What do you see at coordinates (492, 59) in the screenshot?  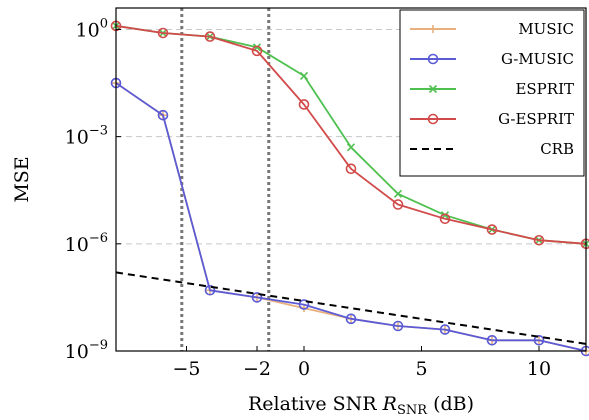 I see `legend-entry-g-music: G-MUSIC` at bounding box center [492, 59].